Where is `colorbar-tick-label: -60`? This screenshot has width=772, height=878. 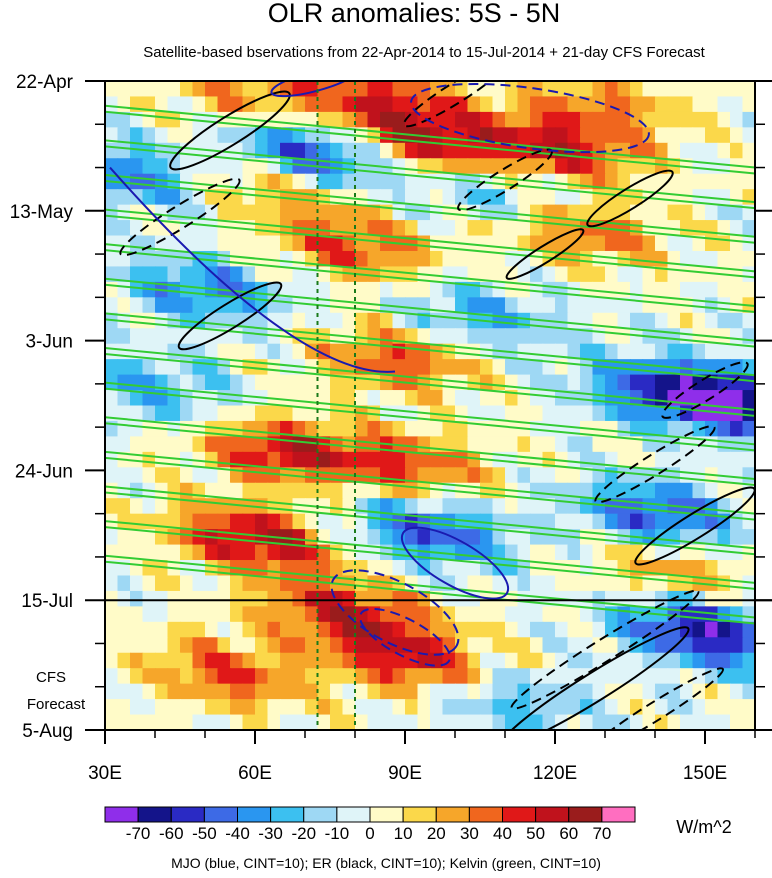 colorbar-tick-label: -60 is located at coordinates (171, 833).